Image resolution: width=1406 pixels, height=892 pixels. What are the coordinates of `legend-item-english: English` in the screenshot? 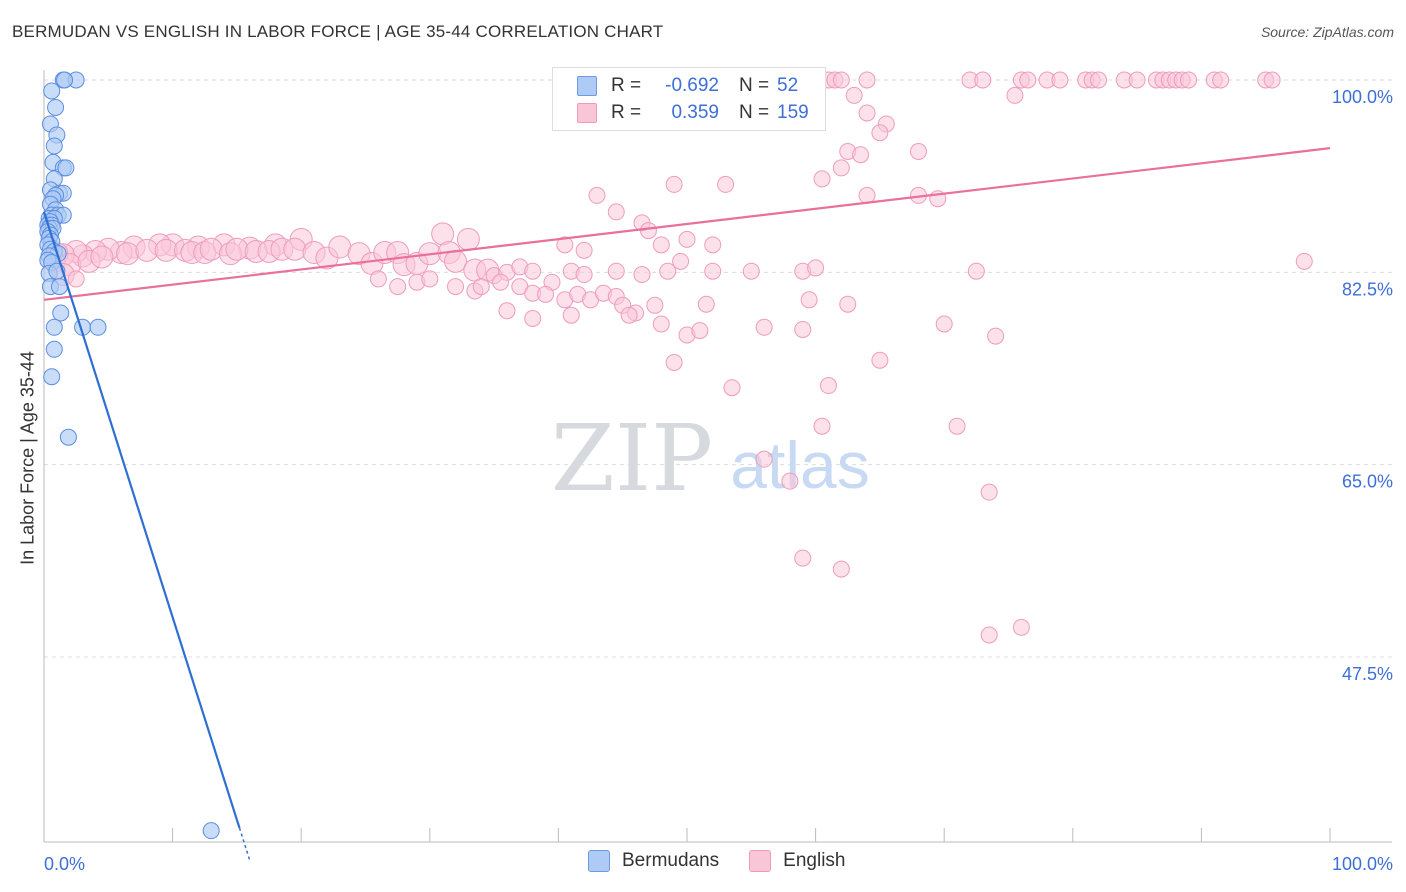 It's located at (797, 861).